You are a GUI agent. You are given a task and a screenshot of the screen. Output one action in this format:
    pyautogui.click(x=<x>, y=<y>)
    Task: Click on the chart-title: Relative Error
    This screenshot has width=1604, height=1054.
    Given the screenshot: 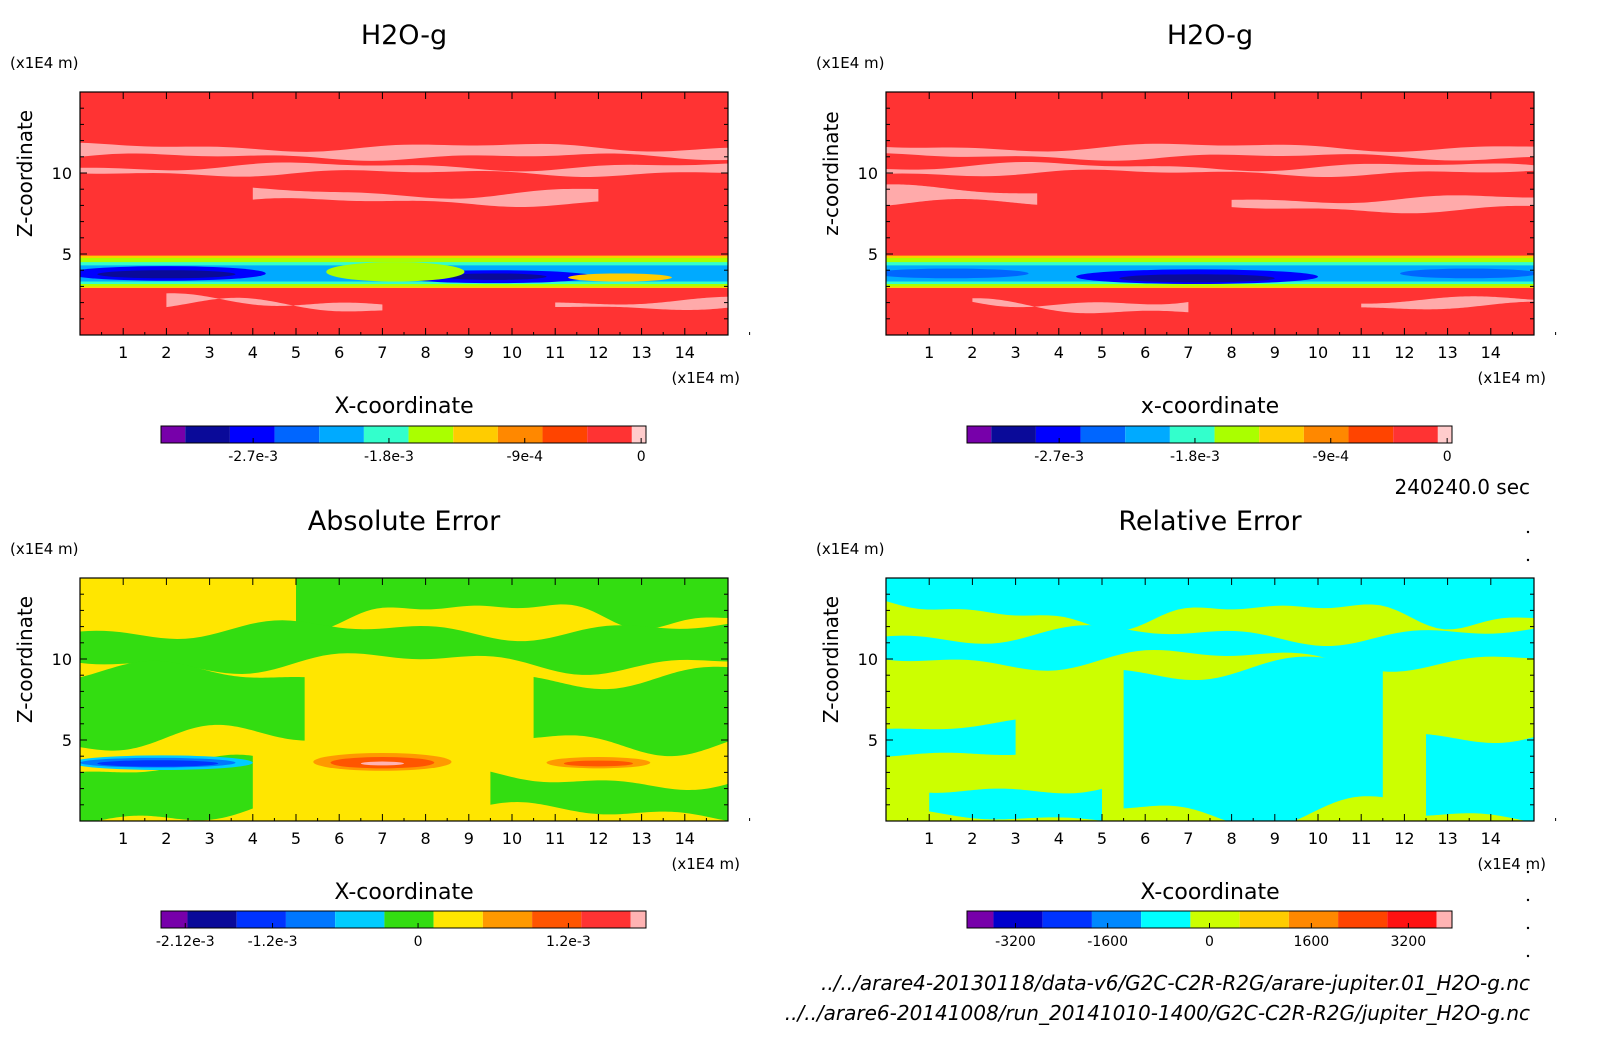 What is the action you would take?
    pyautogui.click(x=1210, y=521)
    